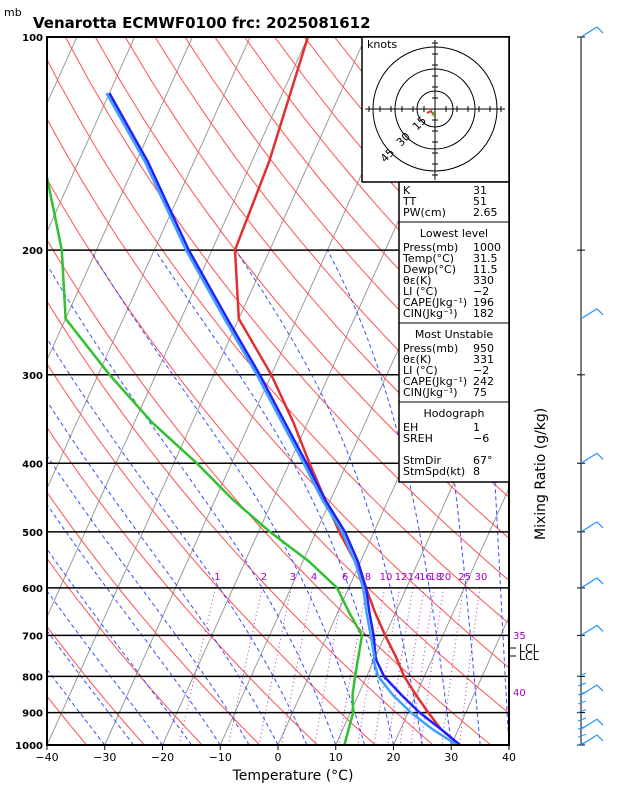 This screenshot has height=800, width=618. Describe the element at coordinates (454, 233) in the screenshot. I see `lowest-level-title: Lowest level` at that location.